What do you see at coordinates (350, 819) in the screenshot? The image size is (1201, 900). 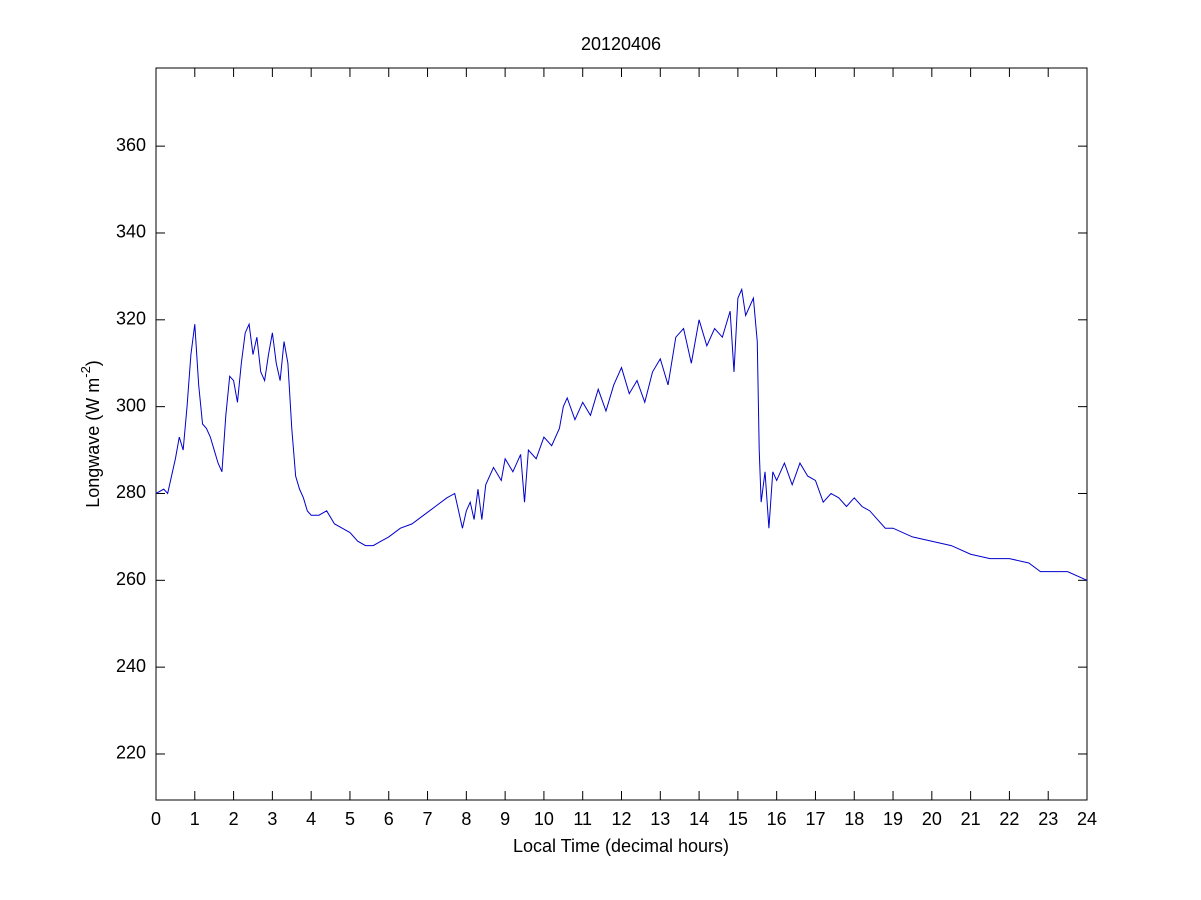 I see `x-tick-label: 5` at bounding box center [350, 819].